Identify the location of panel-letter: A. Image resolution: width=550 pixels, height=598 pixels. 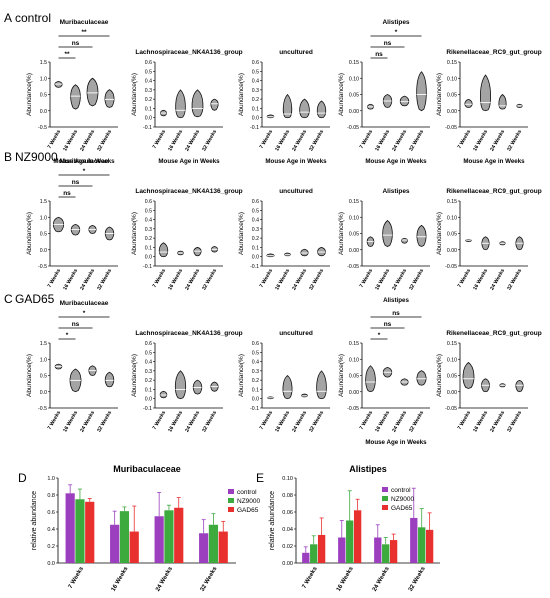
(8, 18).